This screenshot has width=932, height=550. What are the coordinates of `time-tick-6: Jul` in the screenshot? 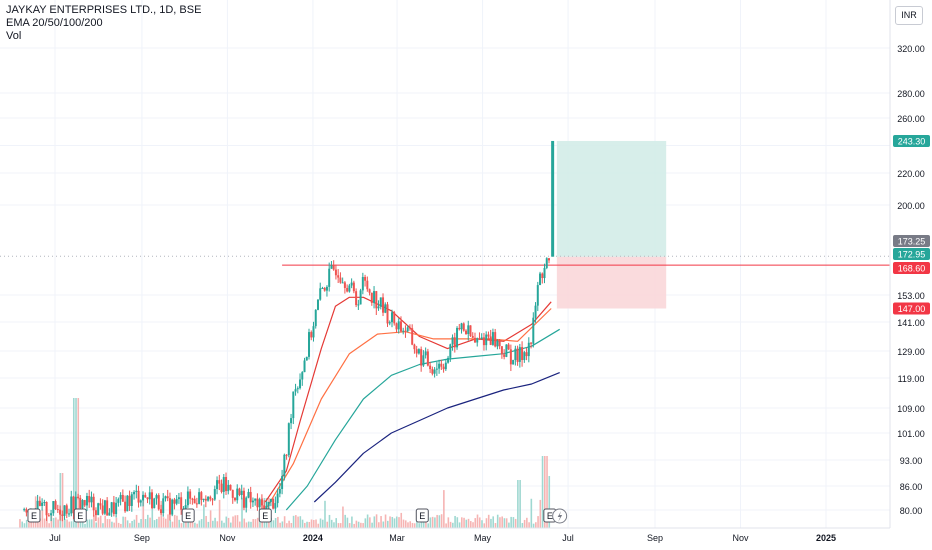 It's located at (568, 538).